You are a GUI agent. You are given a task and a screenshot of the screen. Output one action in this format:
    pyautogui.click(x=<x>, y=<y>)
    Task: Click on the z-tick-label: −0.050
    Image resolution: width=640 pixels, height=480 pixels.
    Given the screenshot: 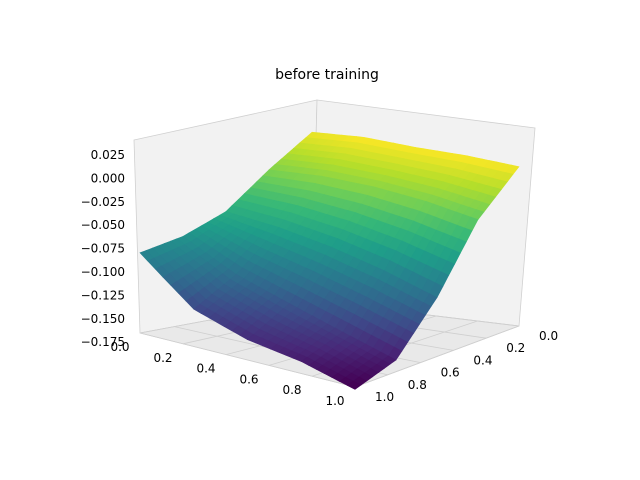 What is the action you would take?
    pyautogui.click(x=103, y=225)
    